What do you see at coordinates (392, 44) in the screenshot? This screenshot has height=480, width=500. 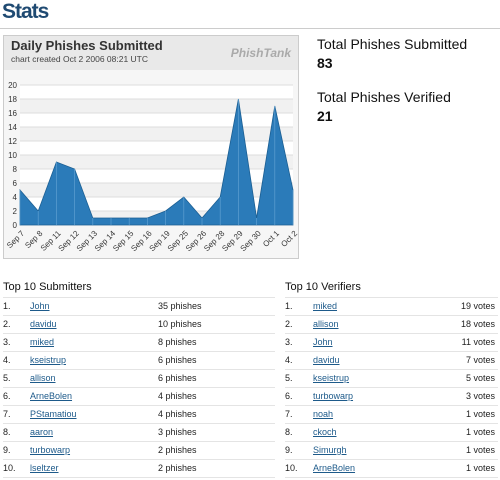 I see `stat-label: Total Phishes Submitted` at bounding box center [392, 44].